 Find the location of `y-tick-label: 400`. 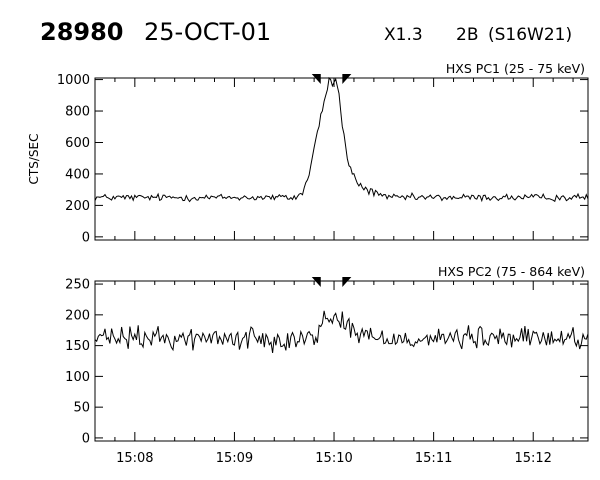

y-tick-label: 400 is located at coordinates (77, 174).